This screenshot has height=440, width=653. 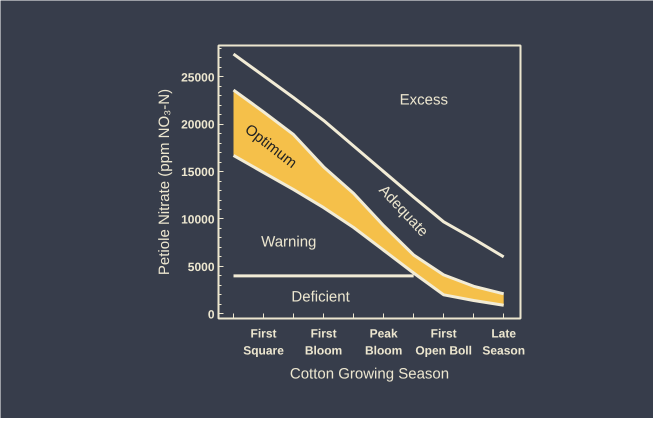 I want to click on x-tick-label: Late Season, so click(x=504, y=342).